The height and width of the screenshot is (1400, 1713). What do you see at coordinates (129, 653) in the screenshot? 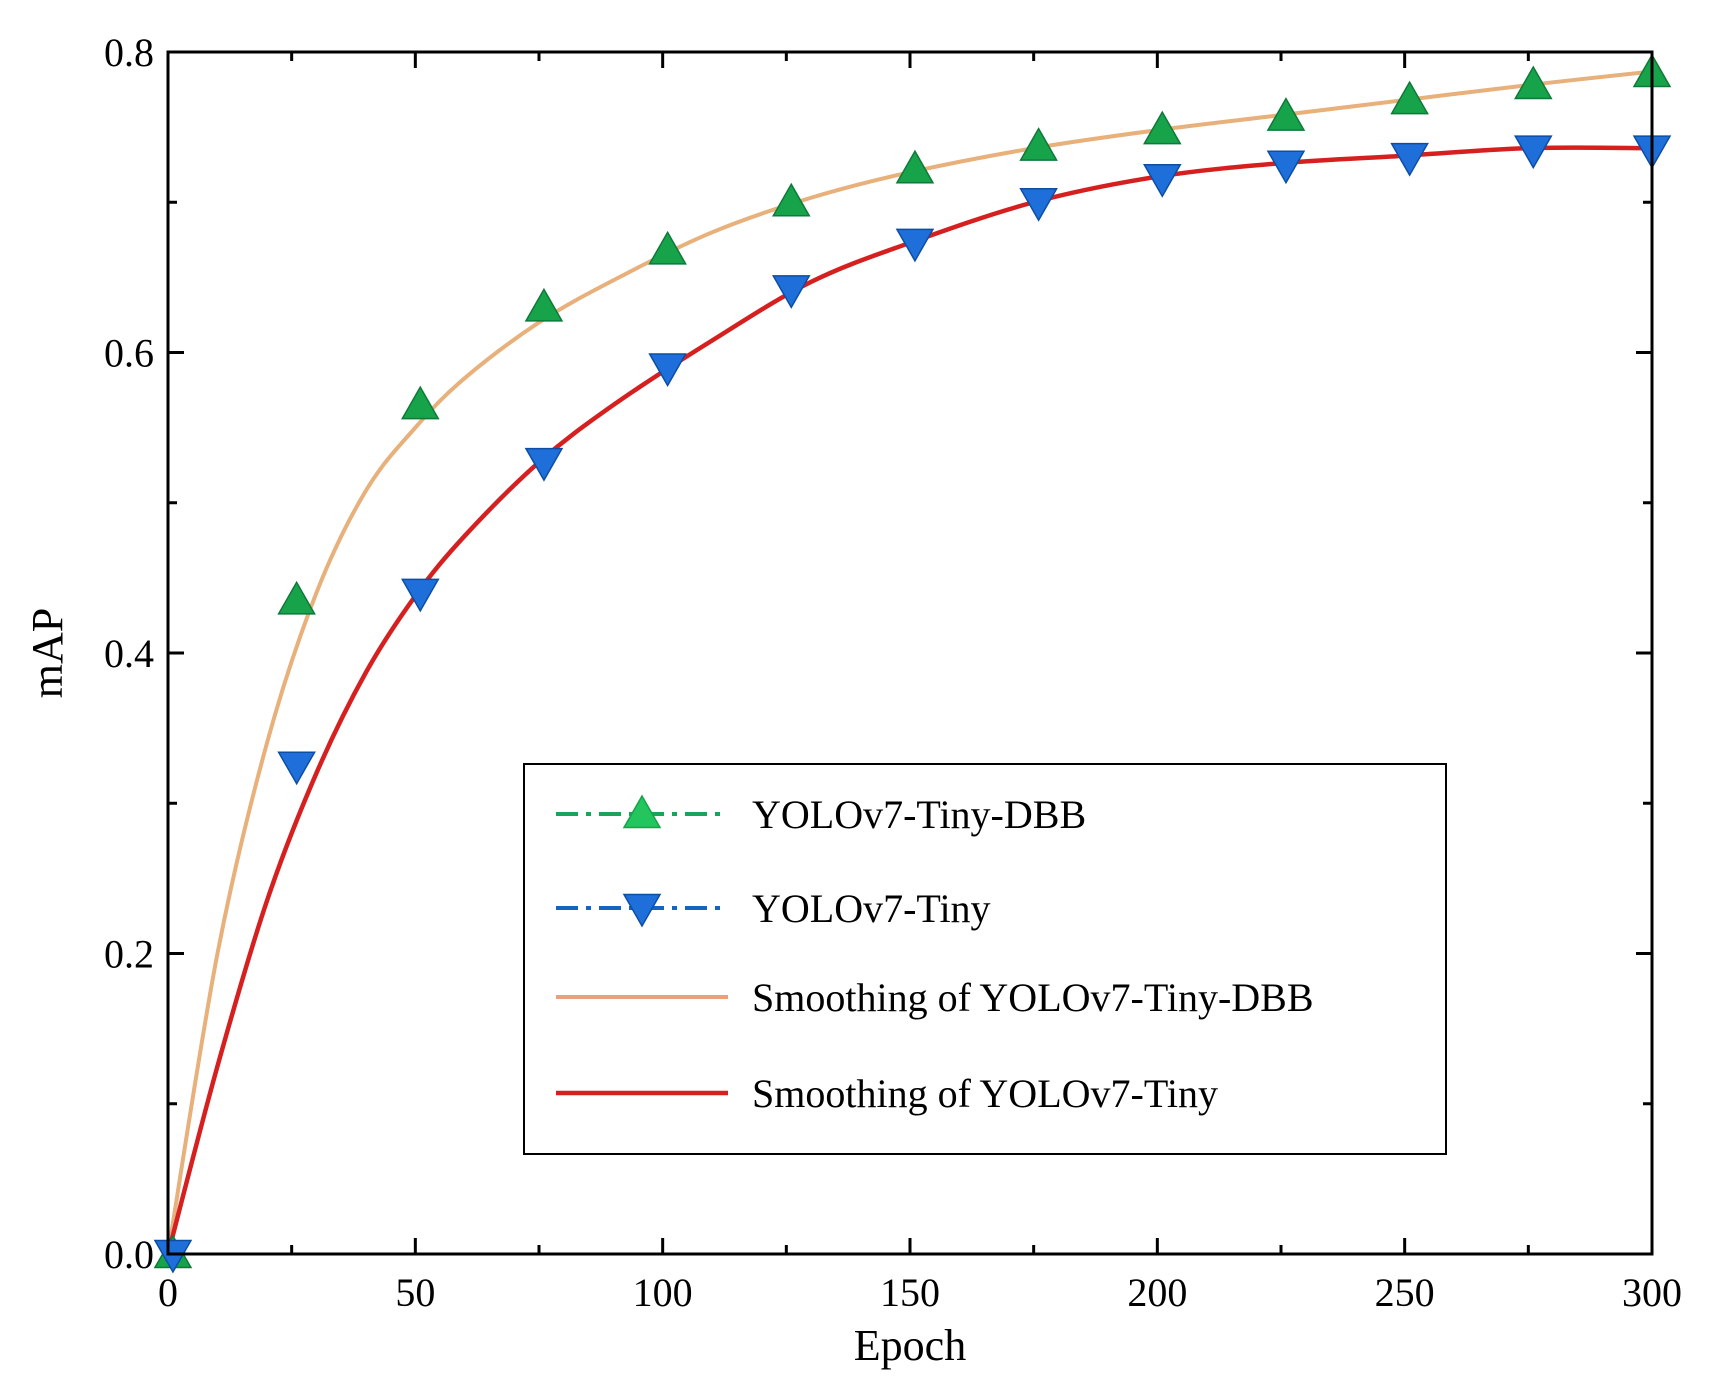
I see `y-tick-label: 0.4` at bounding box center [129, 653].